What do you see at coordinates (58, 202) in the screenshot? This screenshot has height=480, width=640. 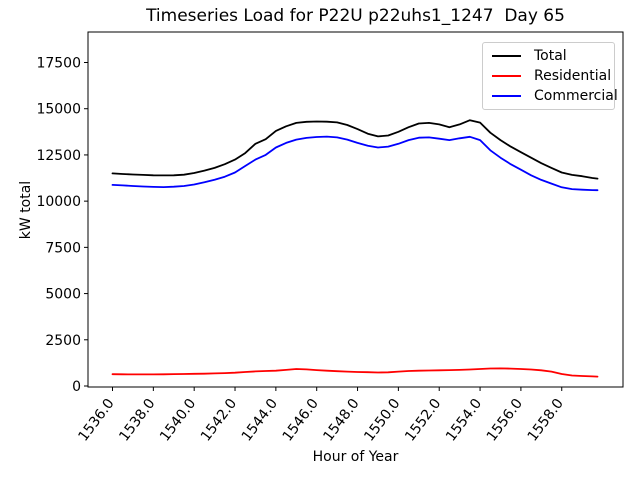 I see `y-tick-label: 10000` at bounding box center [58, 202].